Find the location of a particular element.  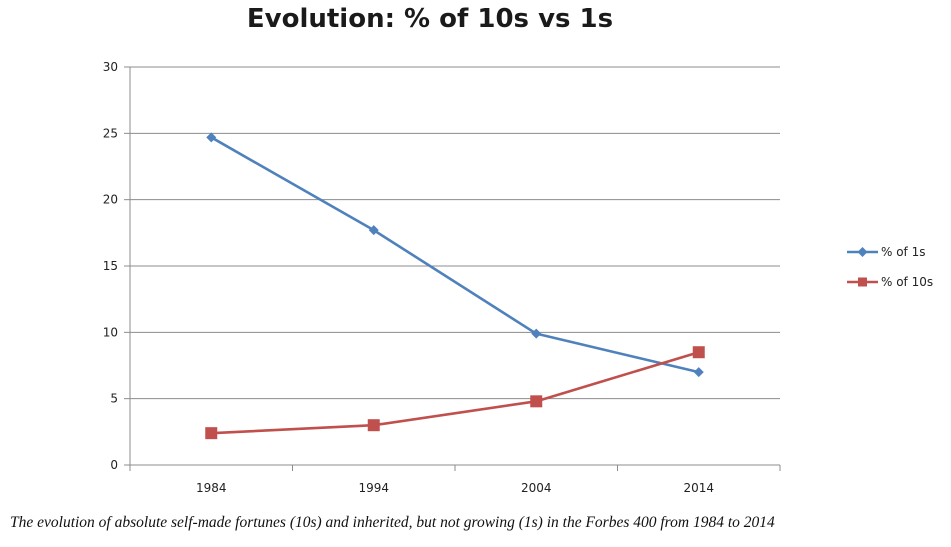

x-tick-label: 2004 is located at coordinates (536, 488).